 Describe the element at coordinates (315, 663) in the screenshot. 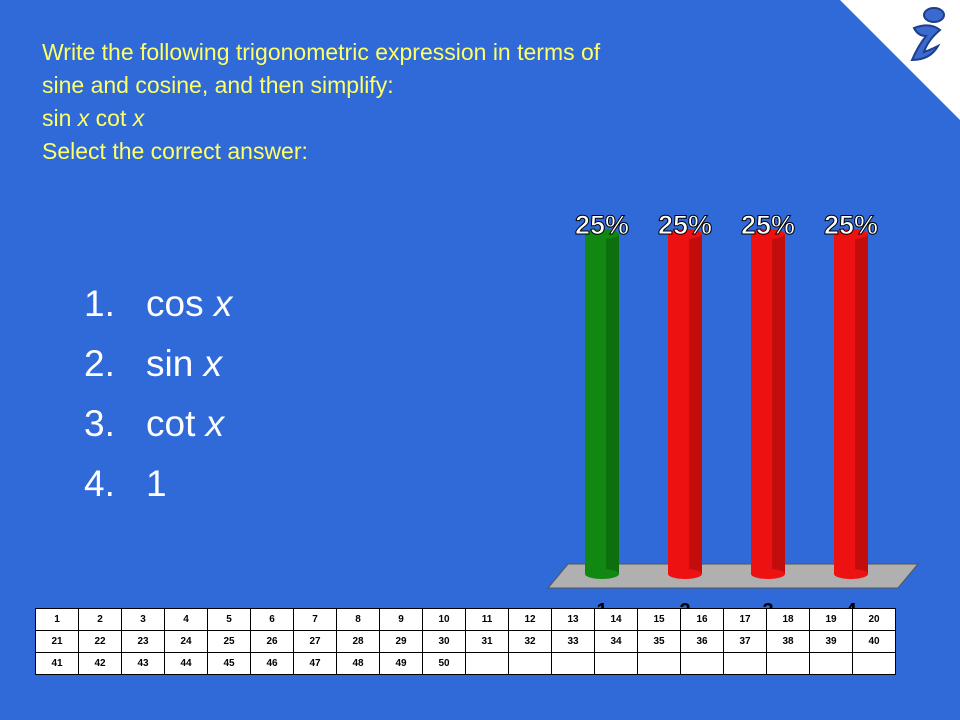

I see `keypad-cell-47: 47` at that location.